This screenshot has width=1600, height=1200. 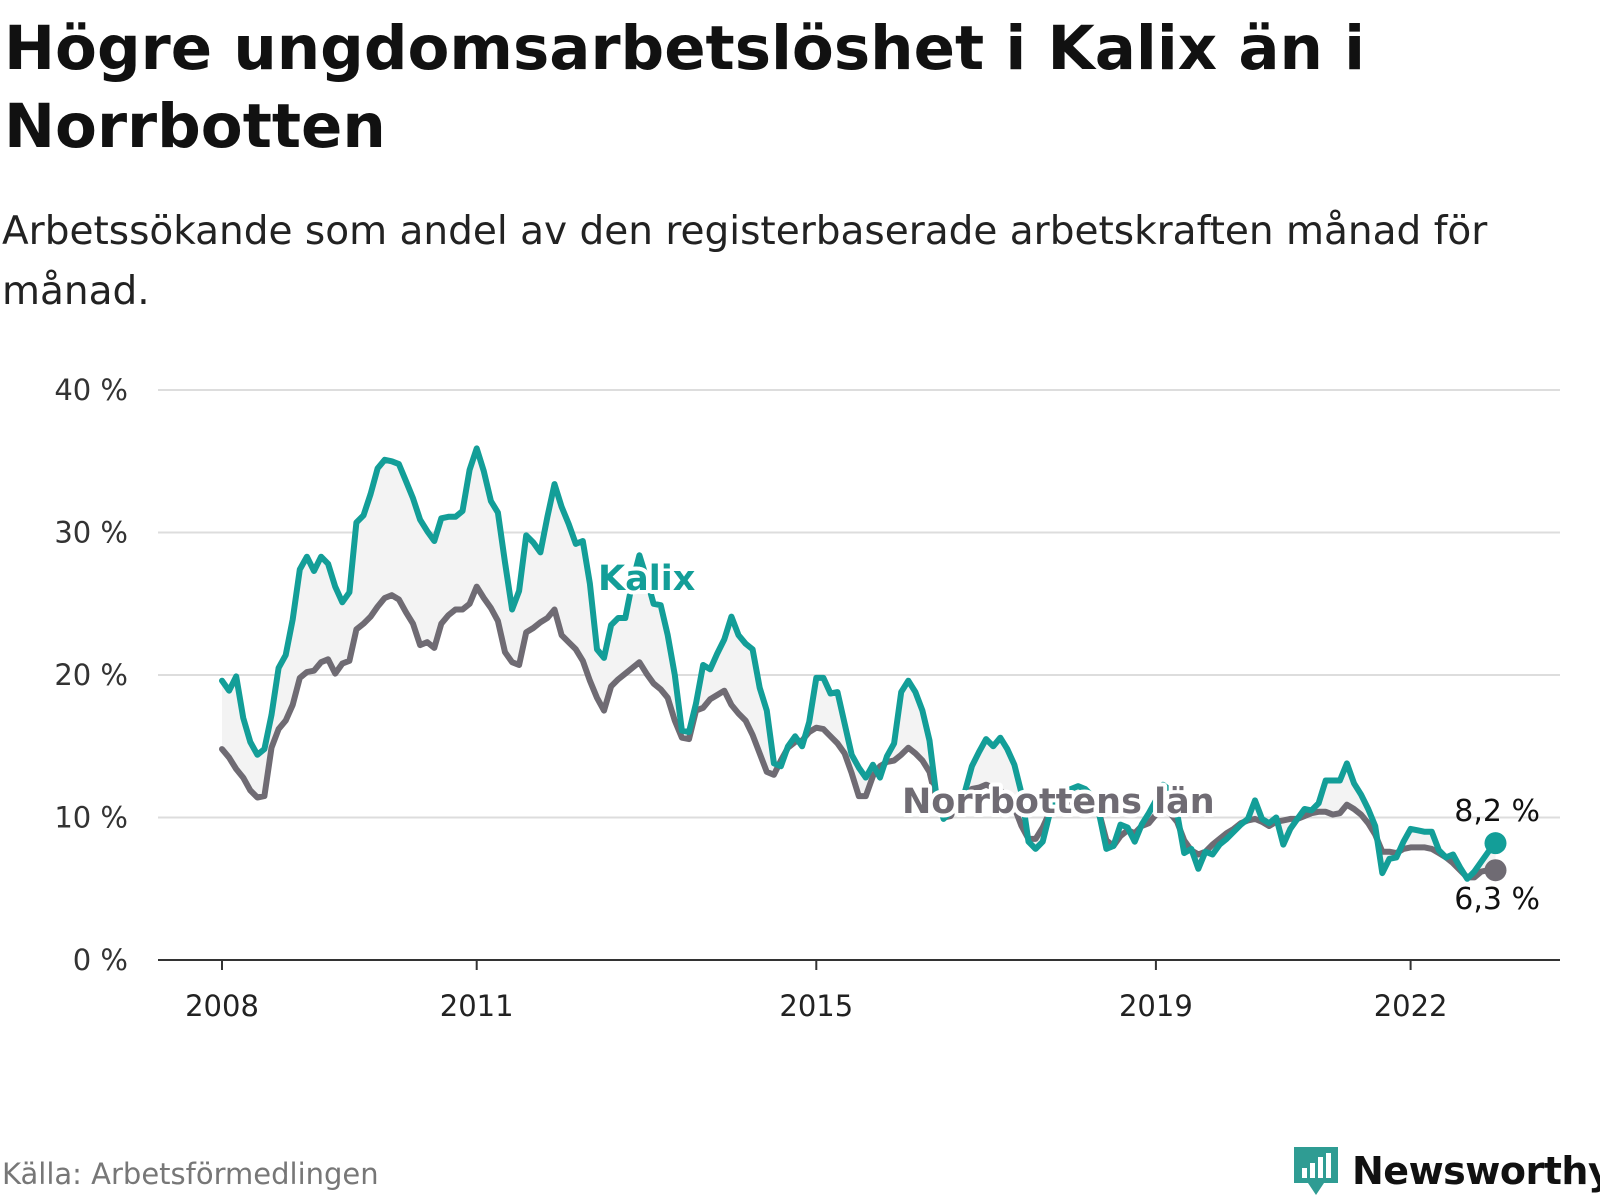 I want to click on x-tick-label: 2015, so click(x=816, y=1006).